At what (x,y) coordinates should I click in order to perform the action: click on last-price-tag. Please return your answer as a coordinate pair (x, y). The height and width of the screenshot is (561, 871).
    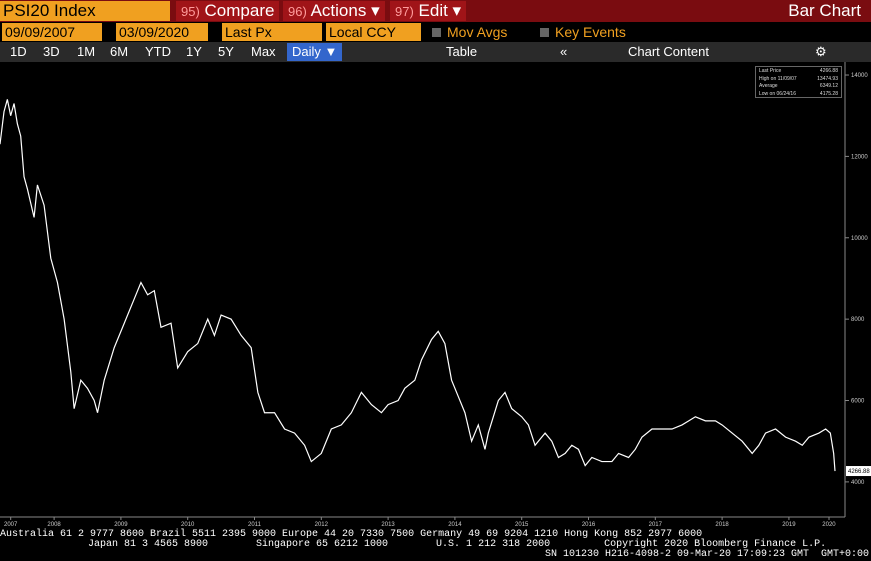
    Looking at the image, I should click on (858, 471).